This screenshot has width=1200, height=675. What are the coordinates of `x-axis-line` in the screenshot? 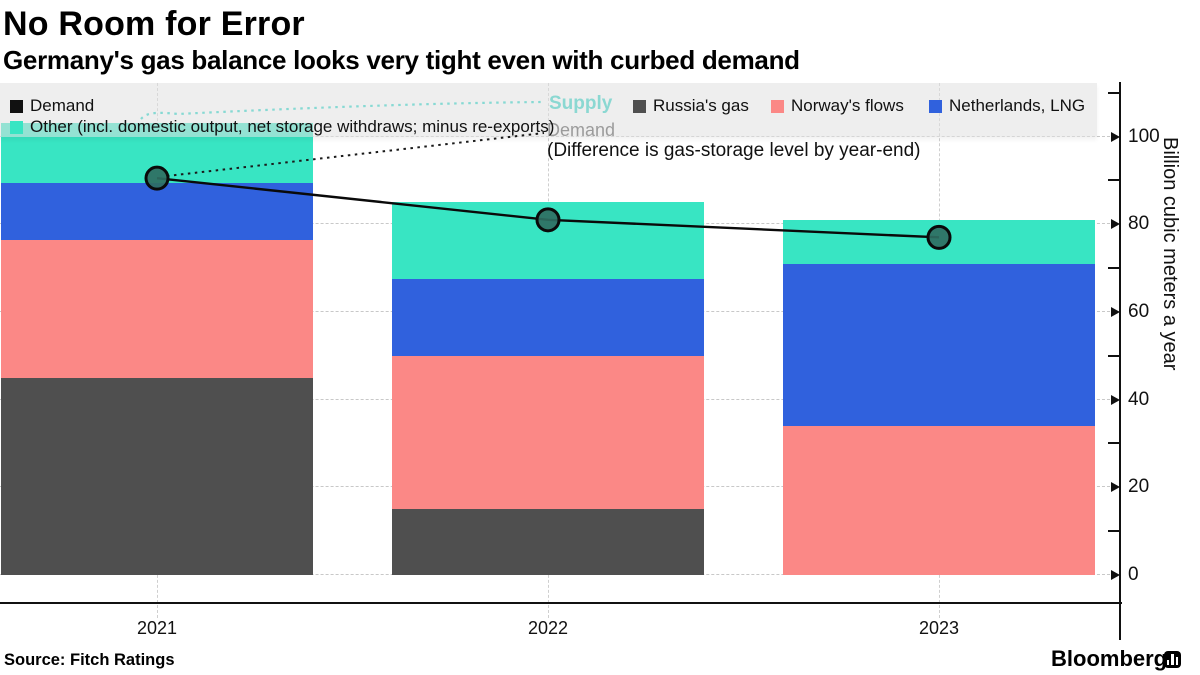 It's located at (561, 603).